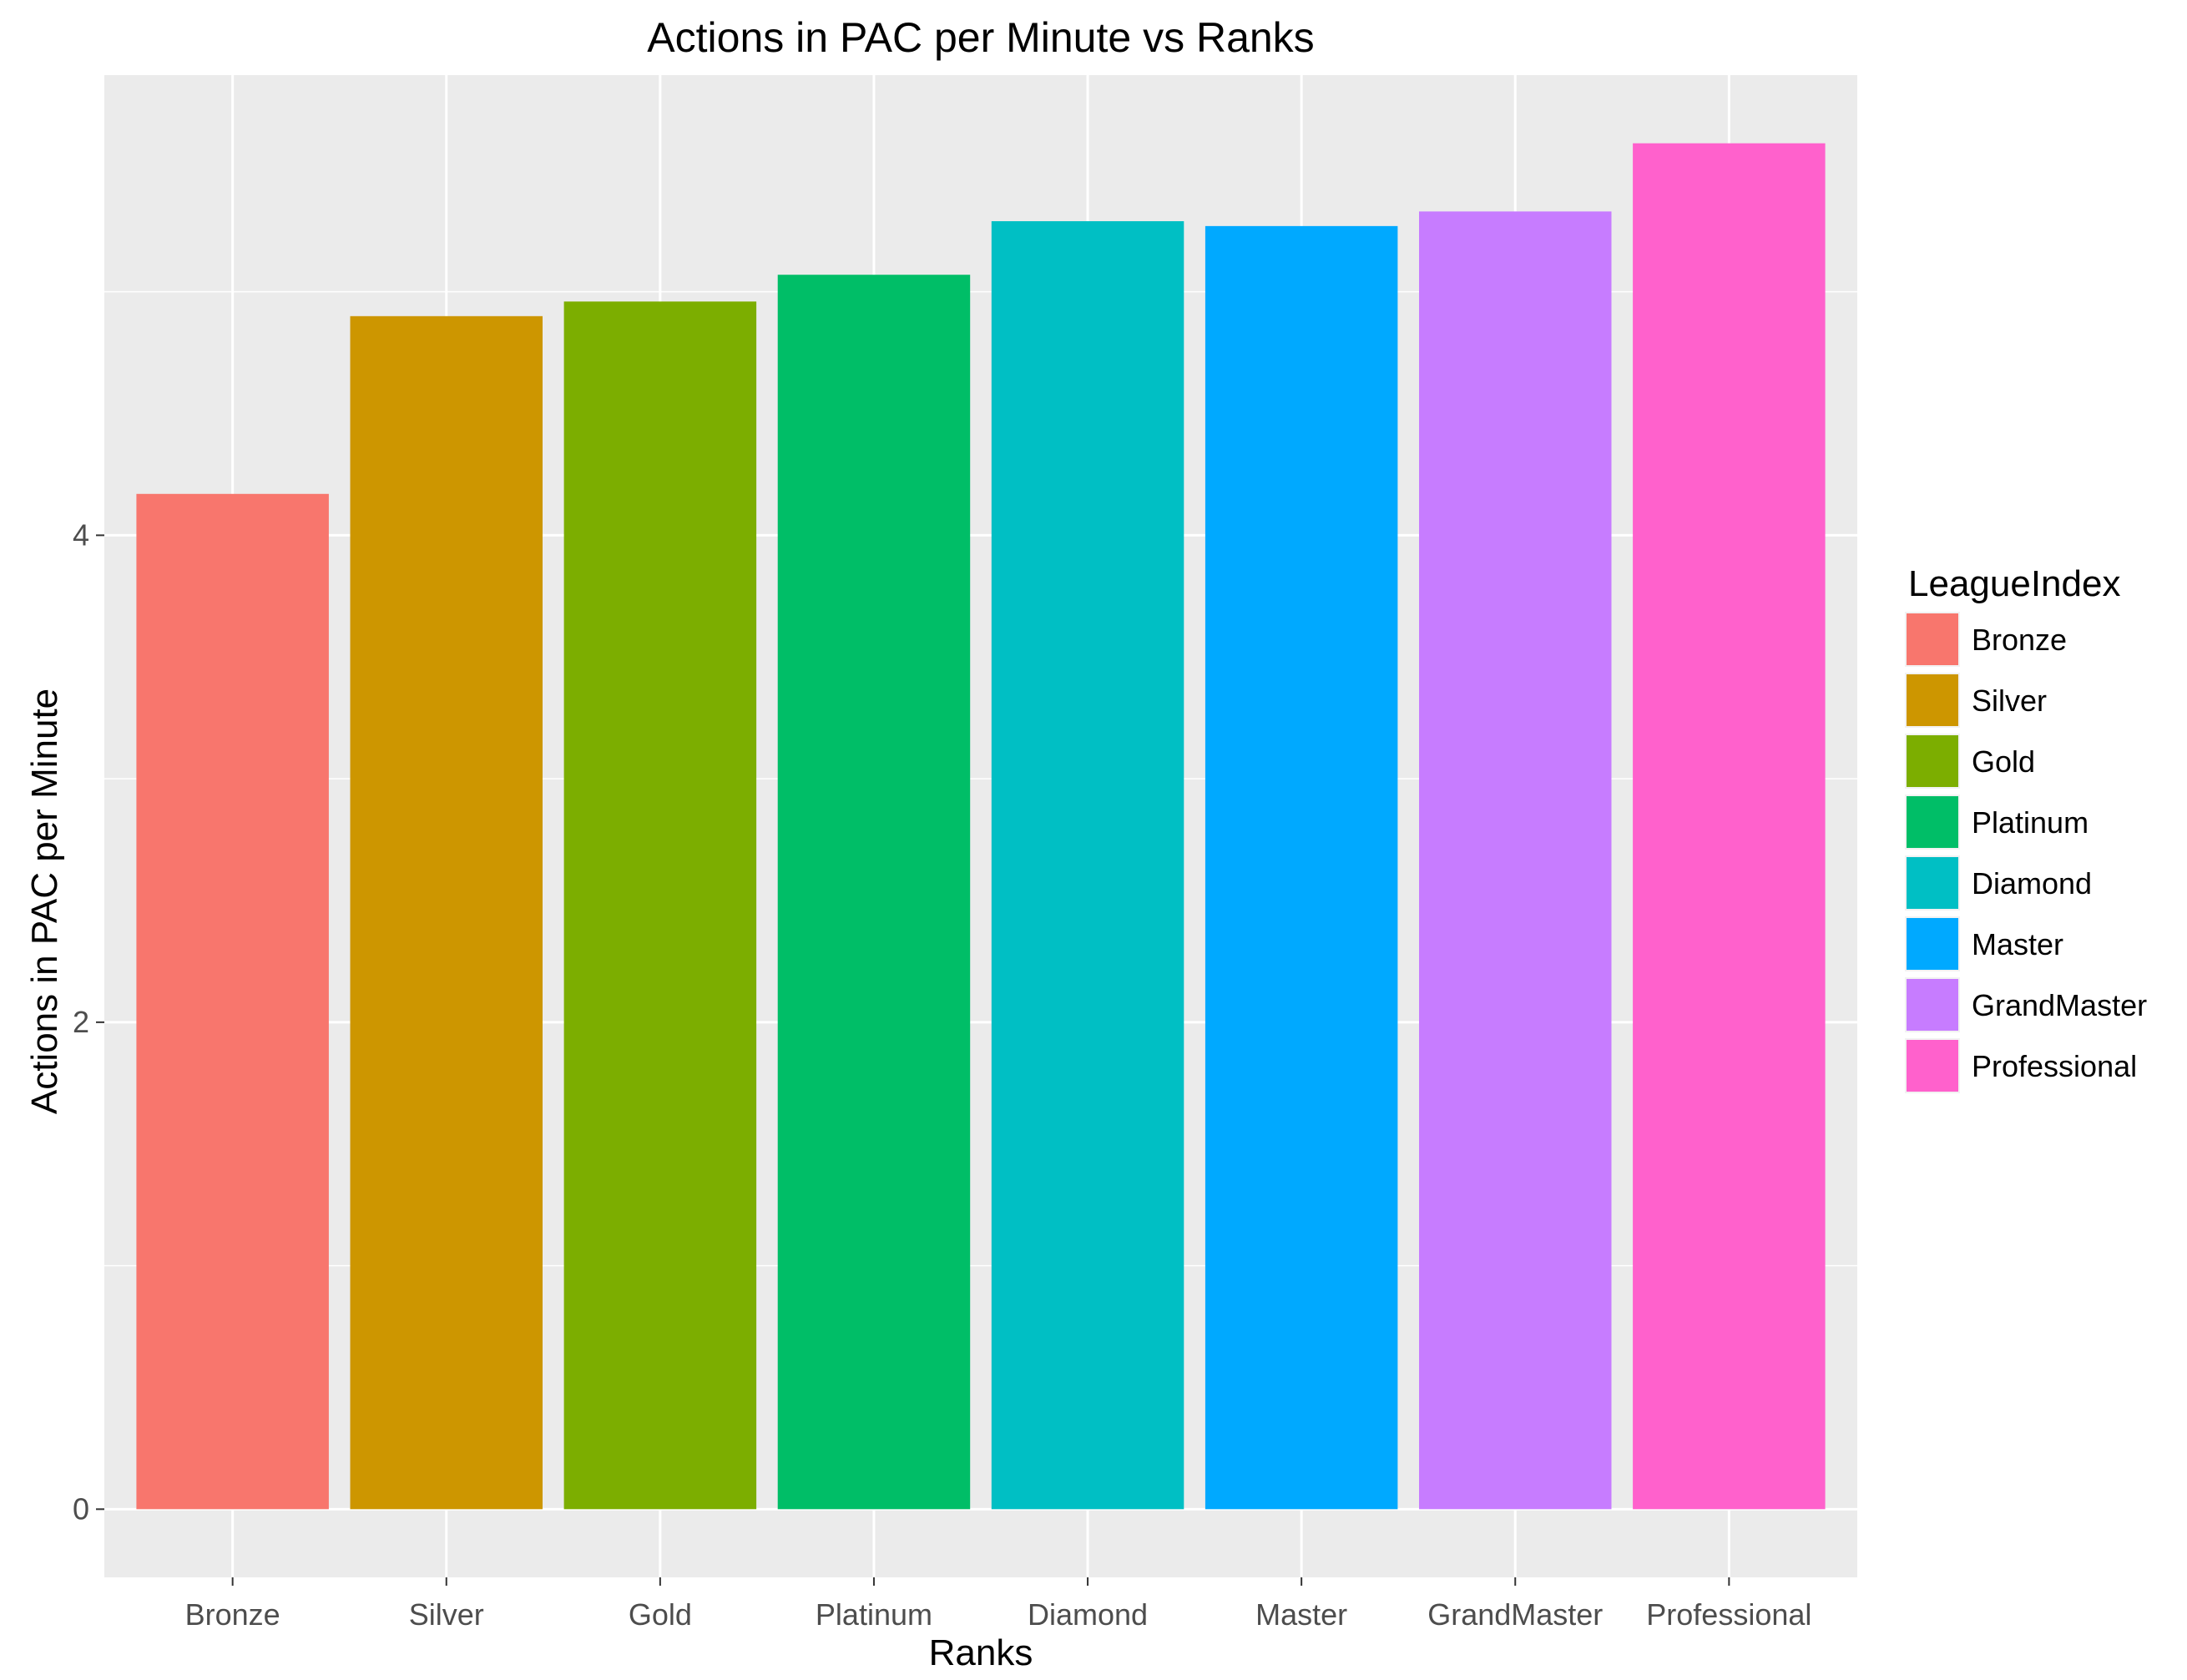  I want to click on legend-swatch-gold, so click(1932, 761).